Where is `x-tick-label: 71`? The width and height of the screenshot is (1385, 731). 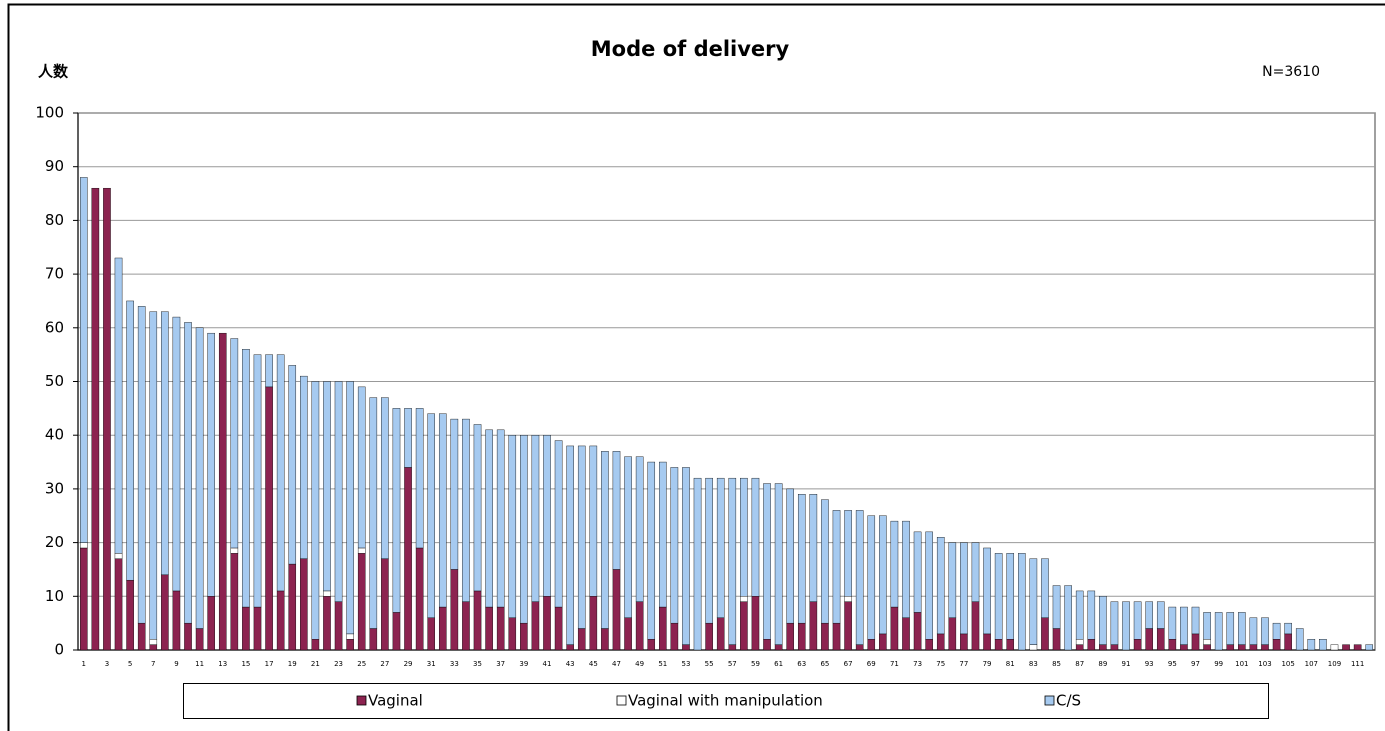 x-tick-label: 71 is located at coordinates (894, 664).